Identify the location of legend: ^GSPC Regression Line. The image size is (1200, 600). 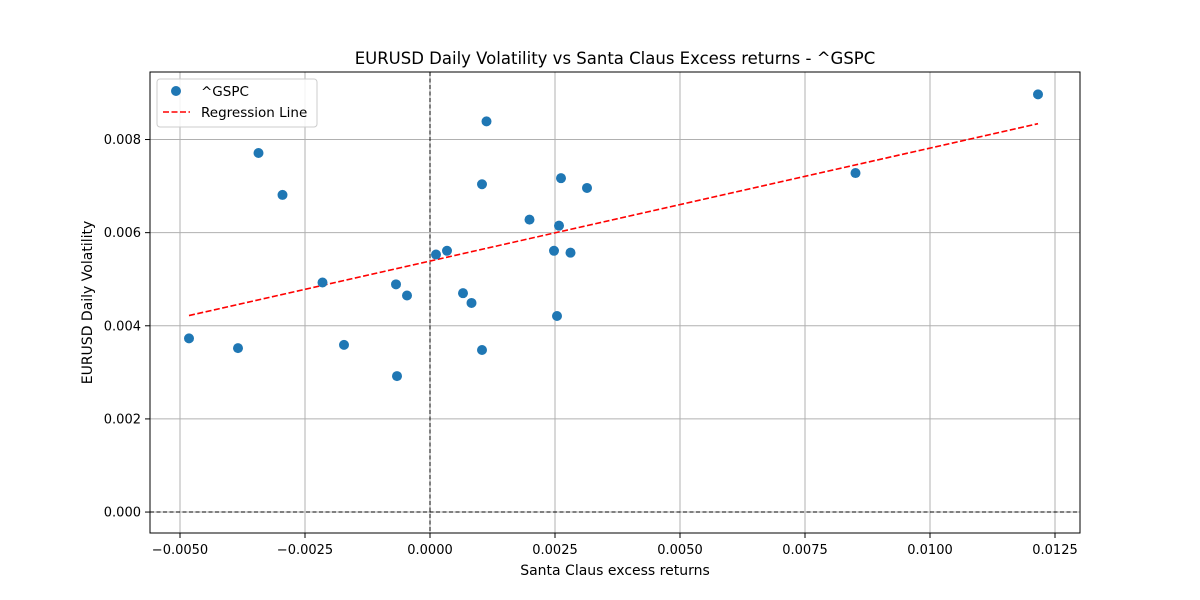
(237, 103).